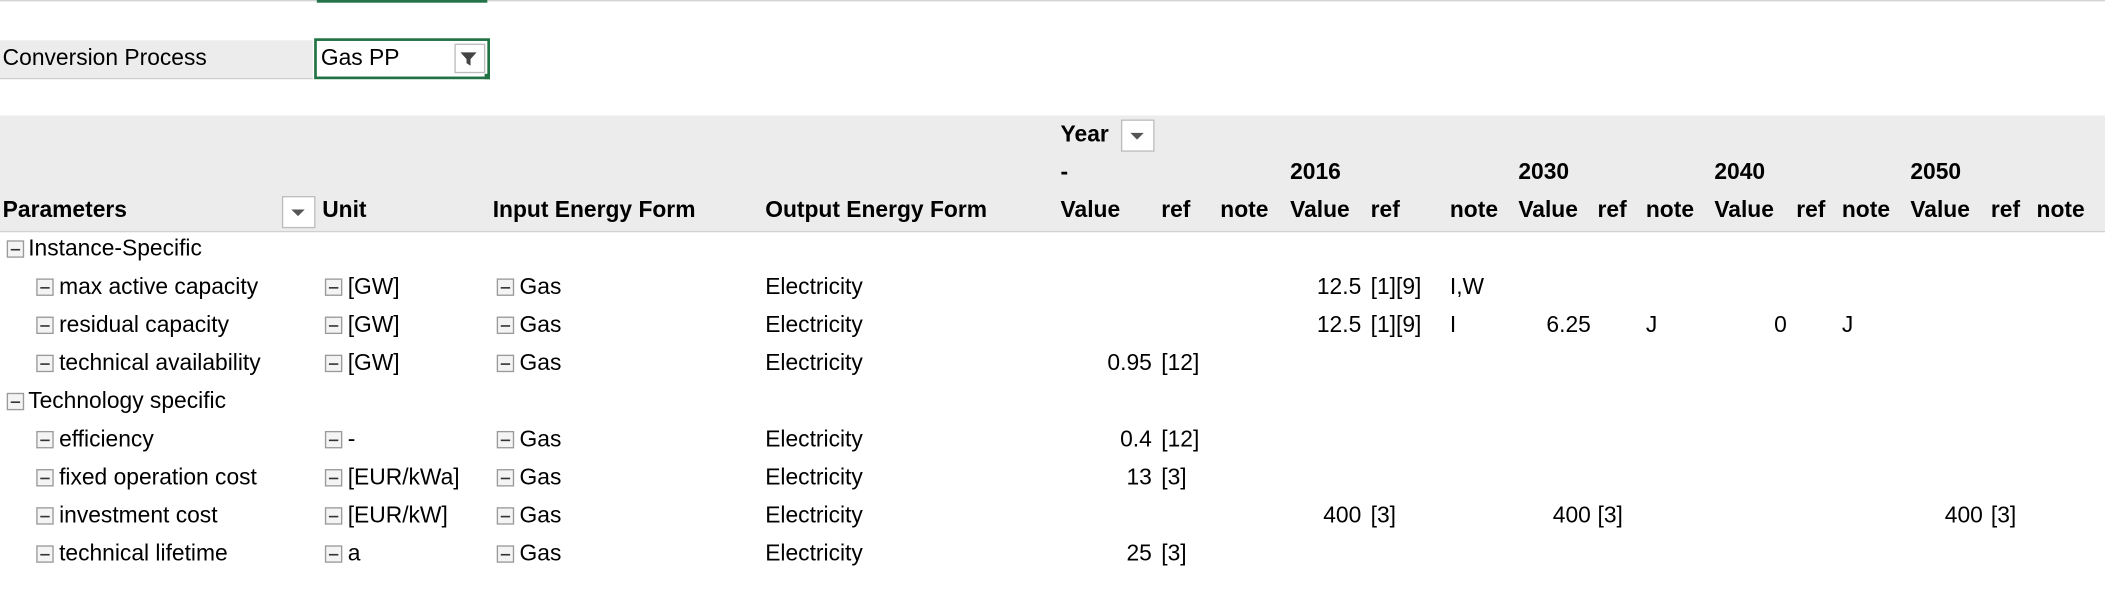 This screenshot has height=613, width=2105. I want to click on unit: [EUR/kWa], so click(404, 477).